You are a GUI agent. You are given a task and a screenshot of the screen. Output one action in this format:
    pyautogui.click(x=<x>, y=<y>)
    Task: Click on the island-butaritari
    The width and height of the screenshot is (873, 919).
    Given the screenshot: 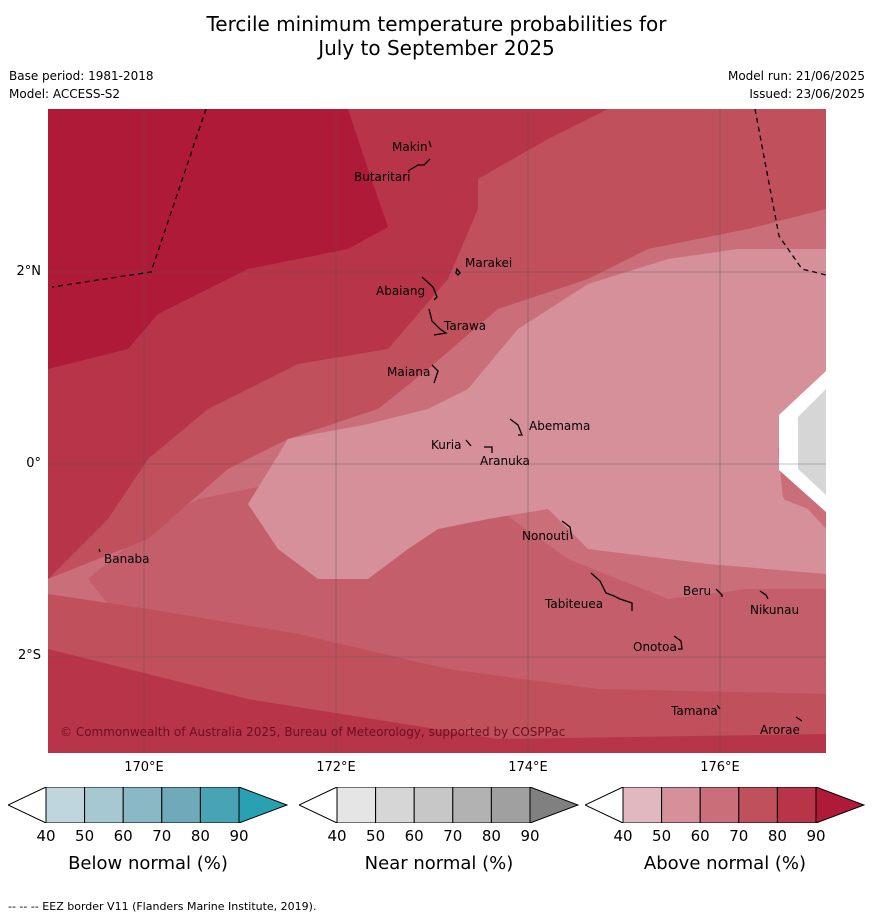 What is the action you would take?
    pyautogui.click(x=419, y=165)
    